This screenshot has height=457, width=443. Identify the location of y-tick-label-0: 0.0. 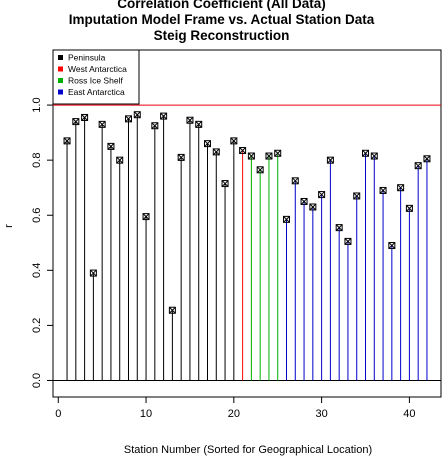
(37, 380).